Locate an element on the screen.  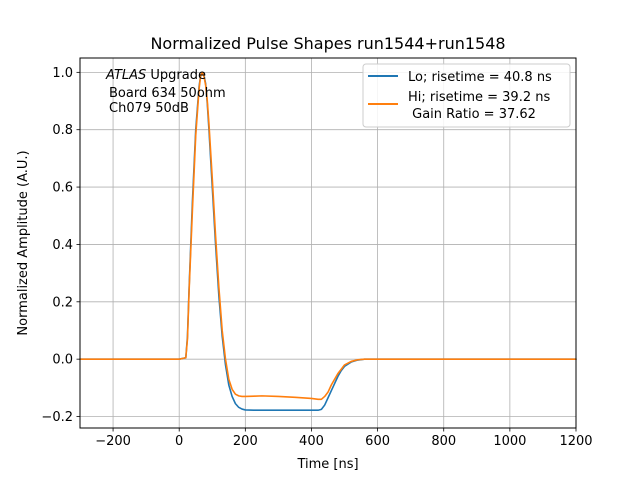
y-tick-label: 1.0 is located at coordinates (62, 73).